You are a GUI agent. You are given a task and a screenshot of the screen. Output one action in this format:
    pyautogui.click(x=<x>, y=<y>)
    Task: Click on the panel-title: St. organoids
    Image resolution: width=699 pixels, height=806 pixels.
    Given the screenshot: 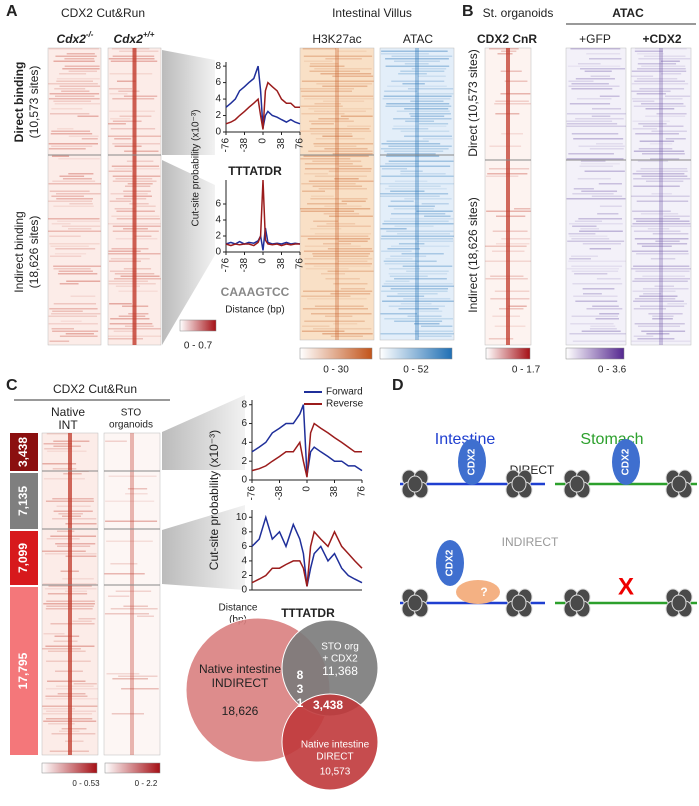 What is the action you would take?
    pyautogui.click(x=518, y=13)
    